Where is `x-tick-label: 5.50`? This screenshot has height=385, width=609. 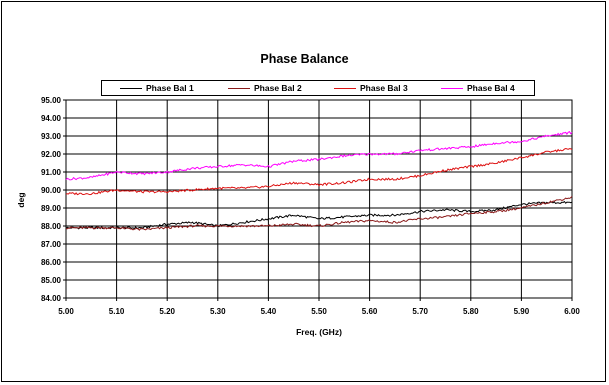 x-tick-label: 5.50 is located at coordinates (319, 311).